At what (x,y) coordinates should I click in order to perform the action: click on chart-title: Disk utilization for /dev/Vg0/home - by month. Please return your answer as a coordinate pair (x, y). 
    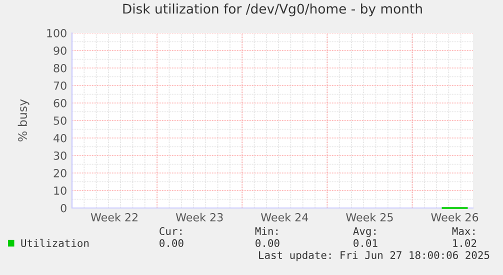
    Looking at the image, I should click on (272, 10).